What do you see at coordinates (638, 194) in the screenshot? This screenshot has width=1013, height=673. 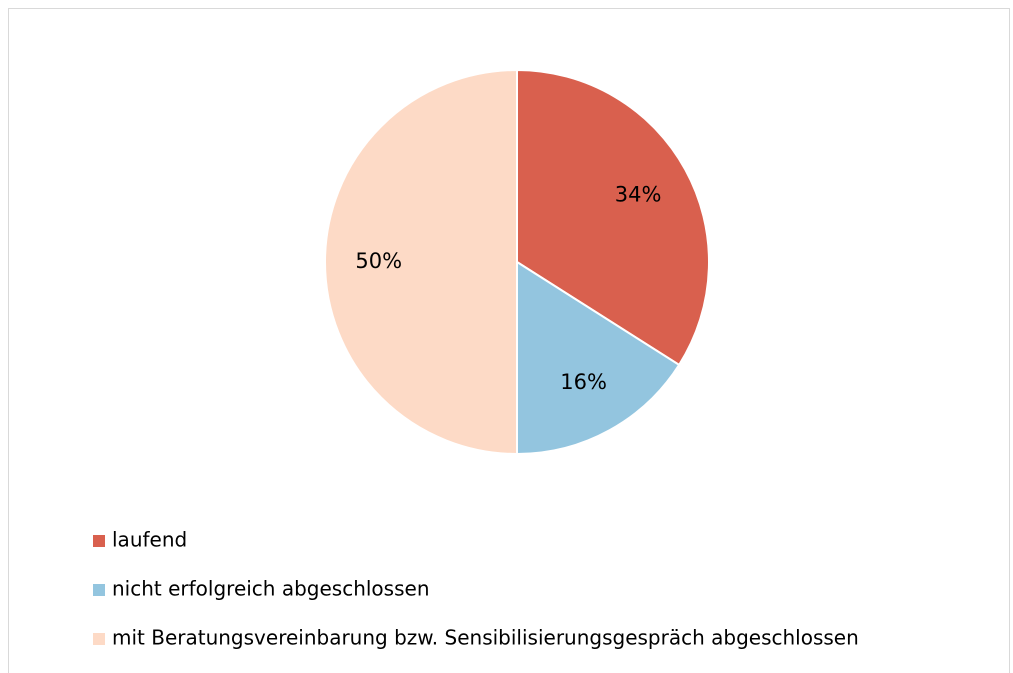 I see `data-label: 34%` at bounding box center [638, 194].